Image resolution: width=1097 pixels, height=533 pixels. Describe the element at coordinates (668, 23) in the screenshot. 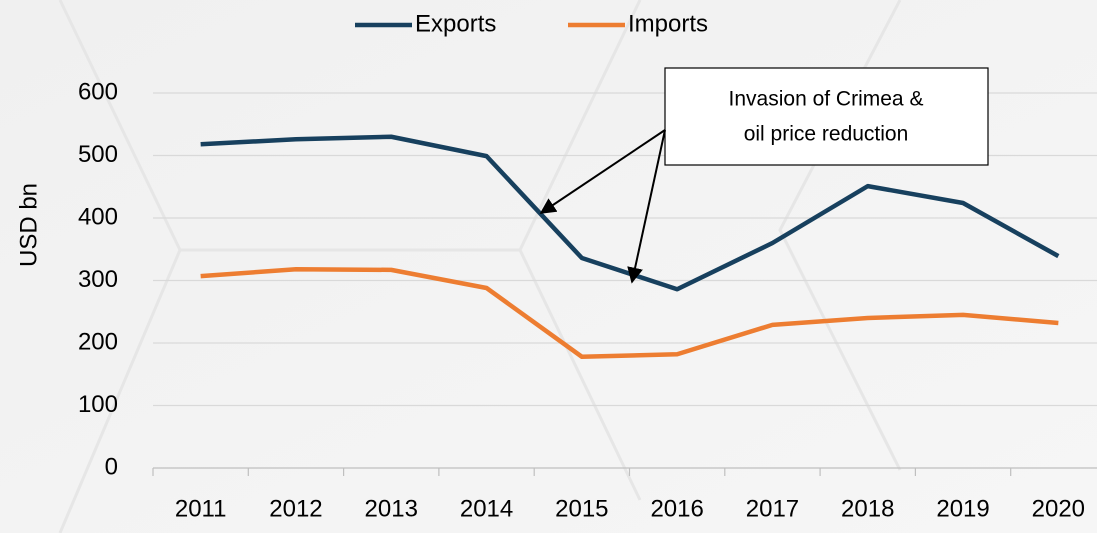

I see `legend-label: Imports` at that location.